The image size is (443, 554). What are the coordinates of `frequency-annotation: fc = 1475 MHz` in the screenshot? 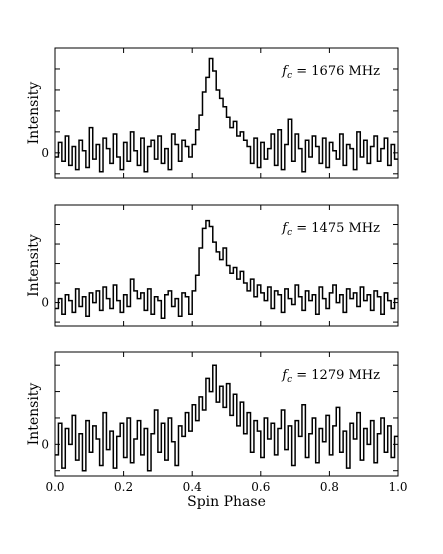 It's located at (330, 229).